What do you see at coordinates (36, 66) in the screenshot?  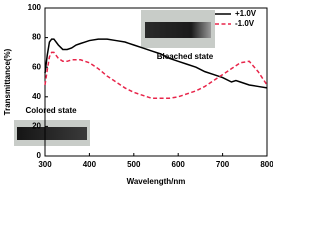 I see `y-tick-label: 60` at bounding box center [36, 66].